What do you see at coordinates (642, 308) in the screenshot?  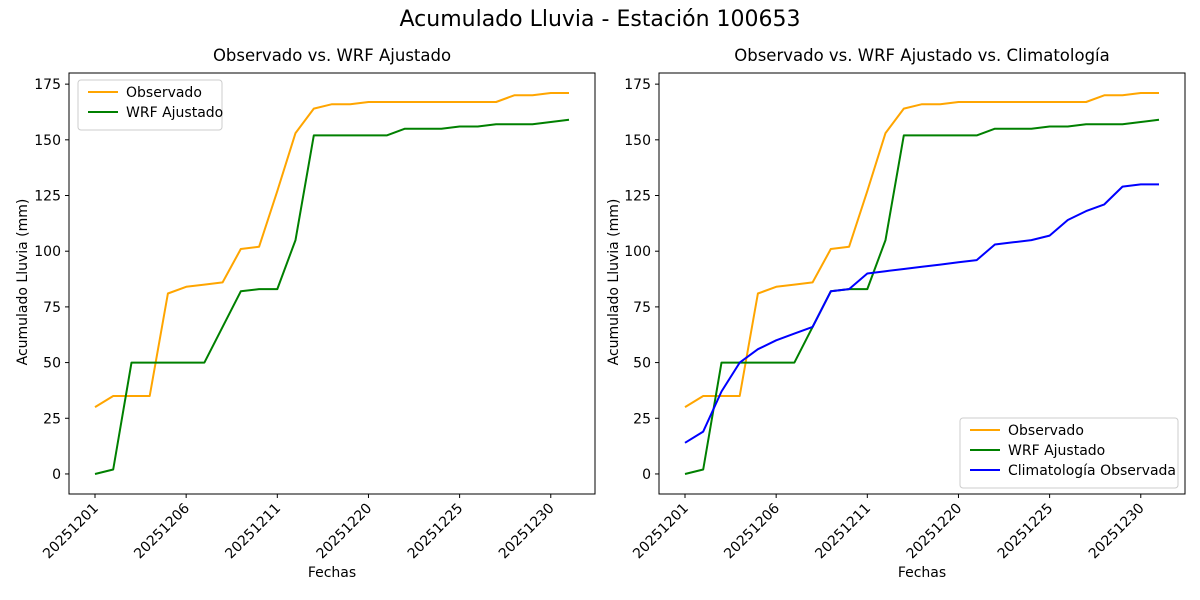 I see `y-tick-label-right: 75` at bounding box center [642, 308].